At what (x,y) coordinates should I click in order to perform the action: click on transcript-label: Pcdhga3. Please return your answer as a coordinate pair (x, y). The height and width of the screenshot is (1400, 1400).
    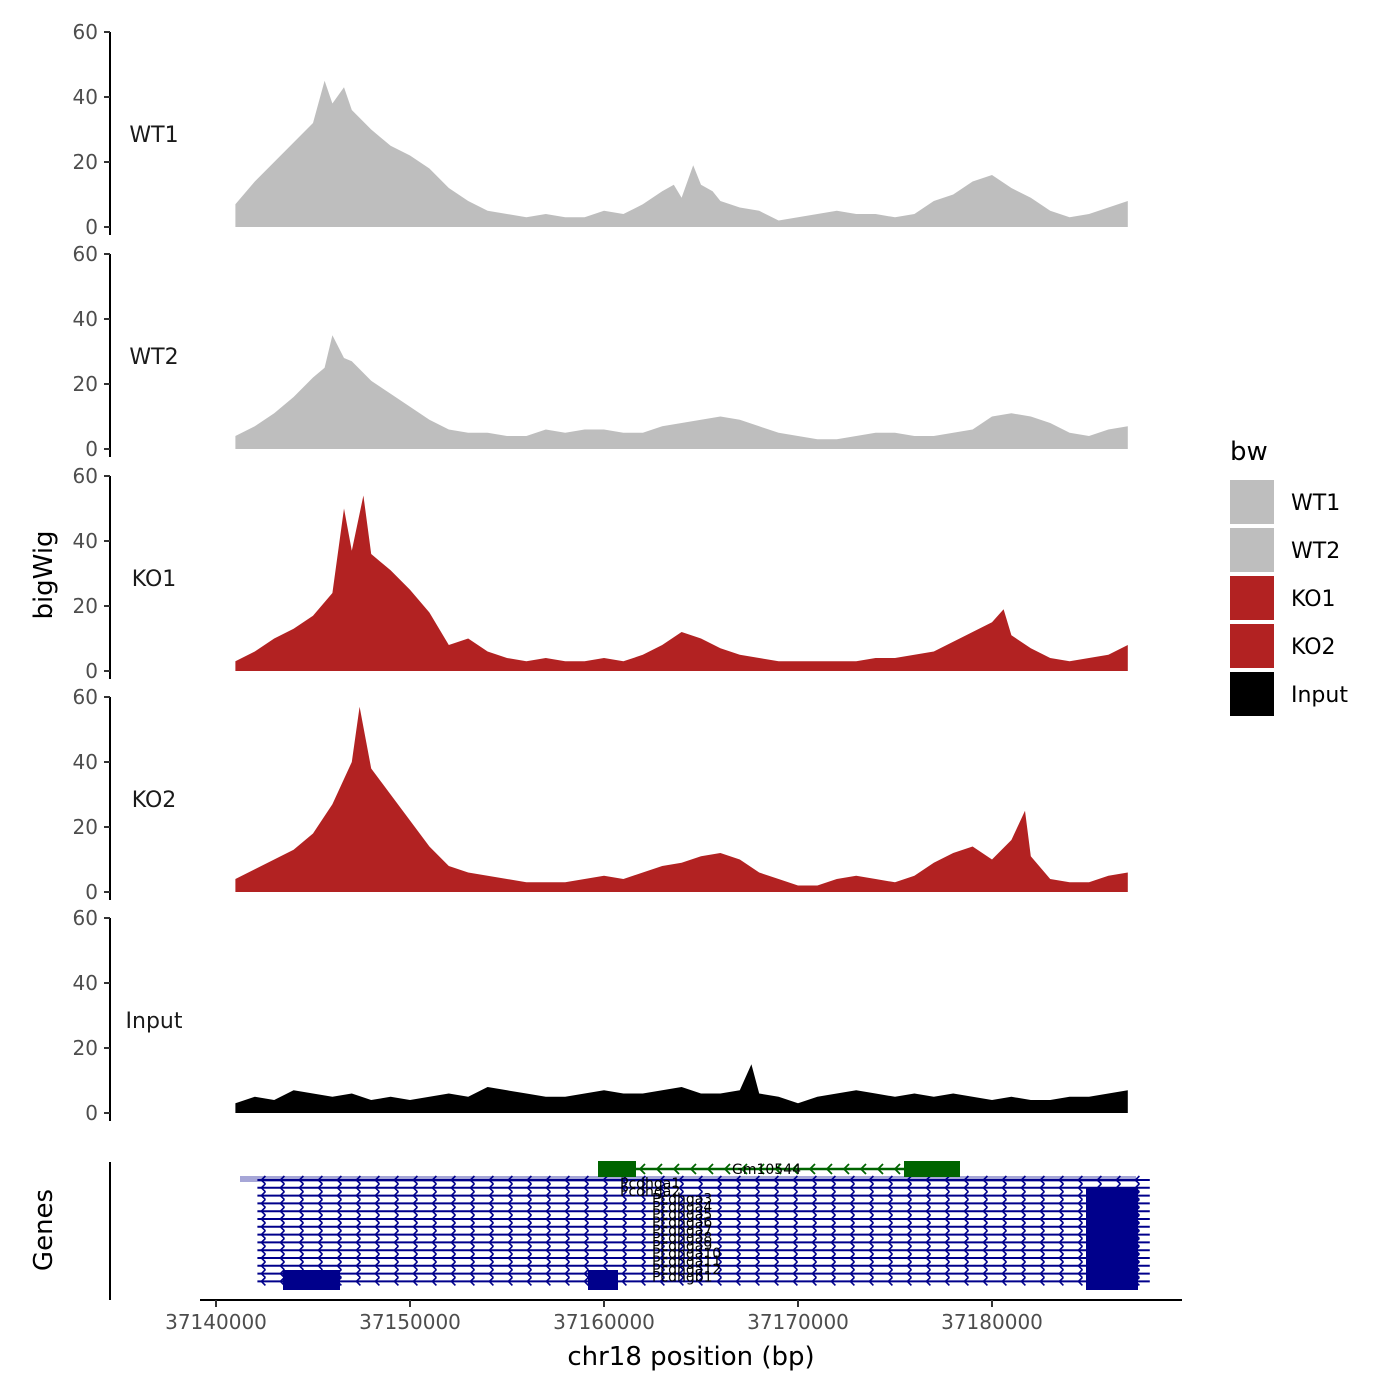
    Looking at the image, I should click on (682, 1200).